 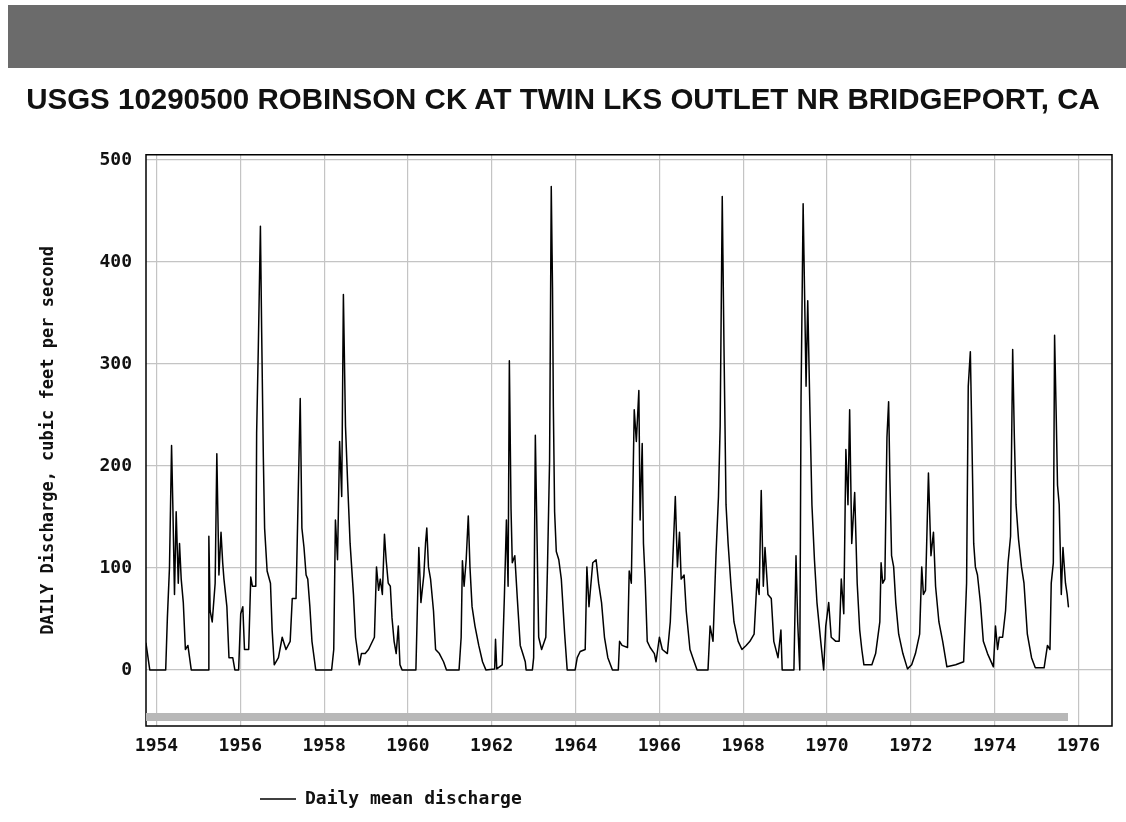 What do you see at coordinates (827, 745) in the screenshot?
I see `x-tick-label: 1970` at bounding box center [827, 745].